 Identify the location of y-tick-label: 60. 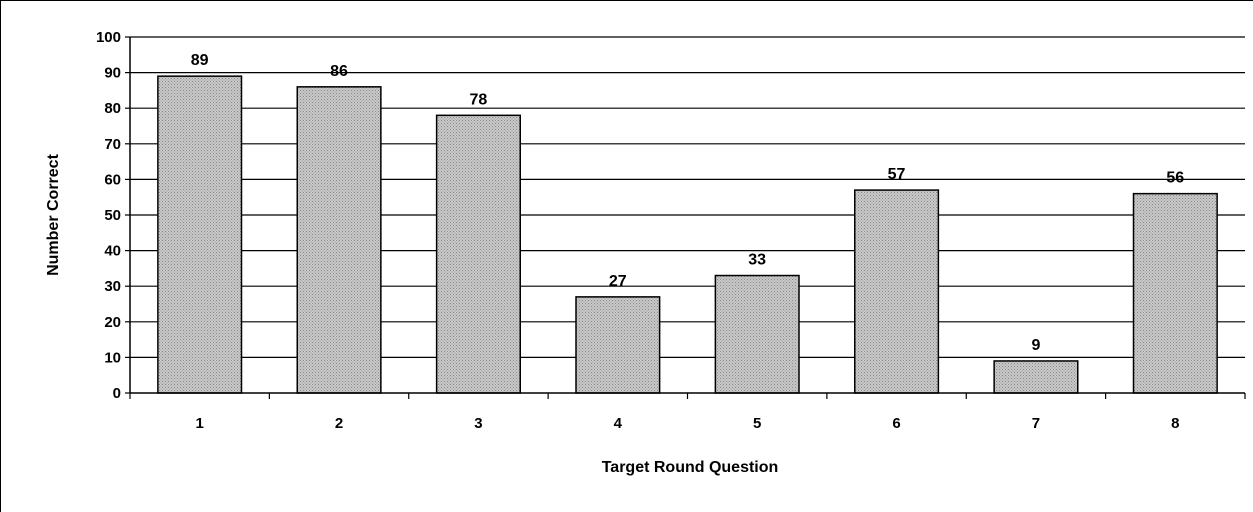
(112, 179).